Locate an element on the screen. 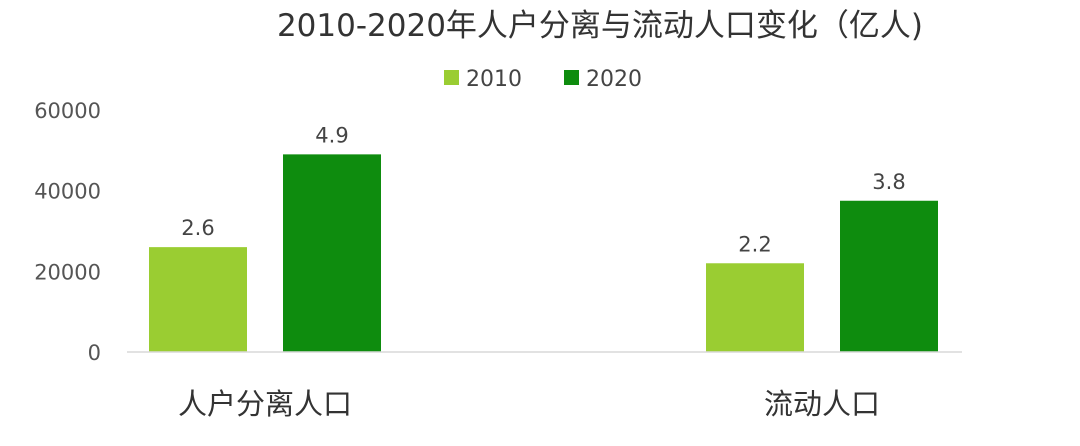 The image size is (1080, 446). legend: 2010 2020 is located at coordinates (543, 79).